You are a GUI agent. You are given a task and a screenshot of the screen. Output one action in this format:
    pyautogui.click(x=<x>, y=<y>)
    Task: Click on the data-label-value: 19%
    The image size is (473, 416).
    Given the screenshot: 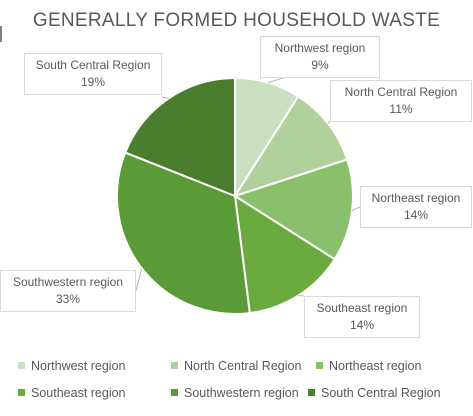 What is the action you would take?
    pyautogui.click(x=93, y=82)
    